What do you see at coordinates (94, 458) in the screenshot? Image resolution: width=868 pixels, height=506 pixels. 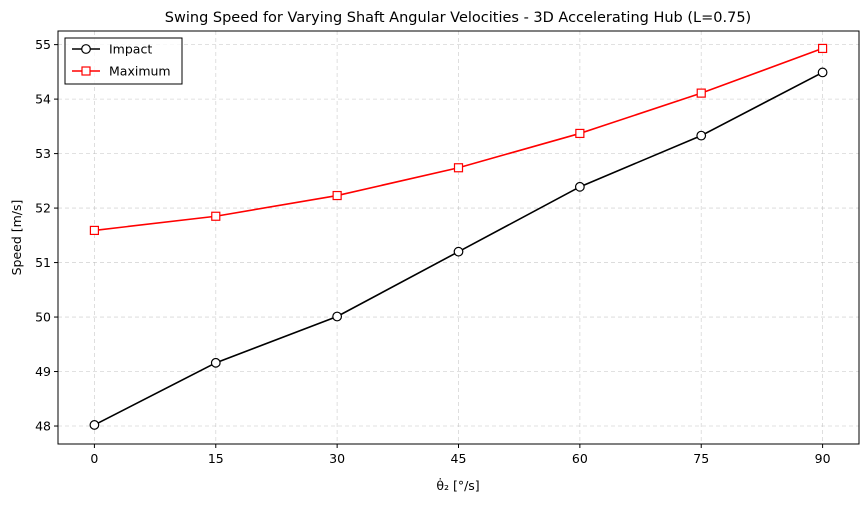 I see `x-tick-label: 0` at bounding box center [94, 458].